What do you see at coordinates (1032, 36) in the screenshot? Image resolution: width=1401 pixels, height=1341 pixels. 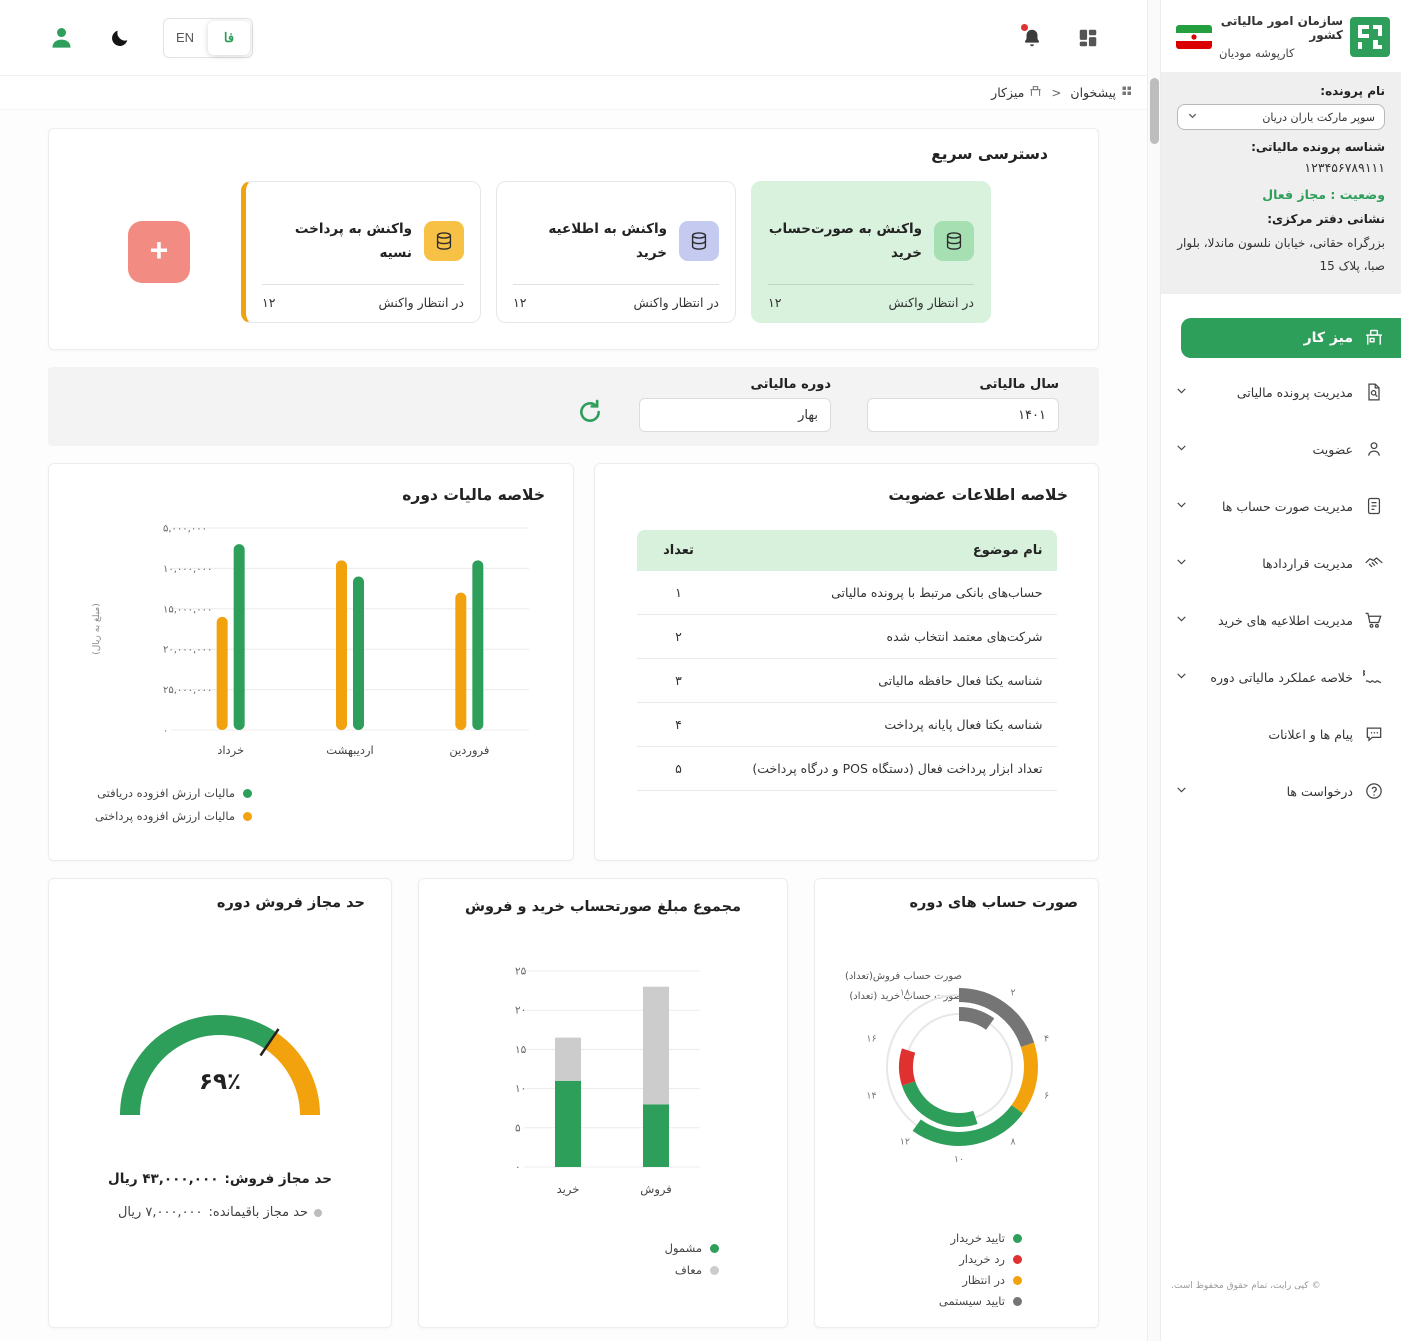 I see `notification-bell-icon` at bounding box center [1032, 36].